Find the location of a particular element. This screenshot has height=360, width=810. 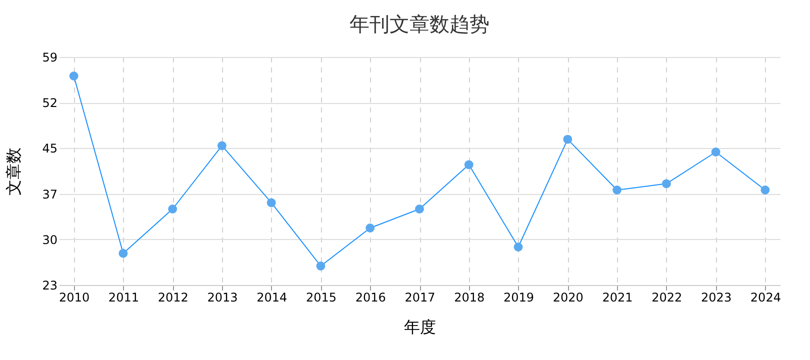

x-tick-label: 2015 is located at coordinates (321, 297).